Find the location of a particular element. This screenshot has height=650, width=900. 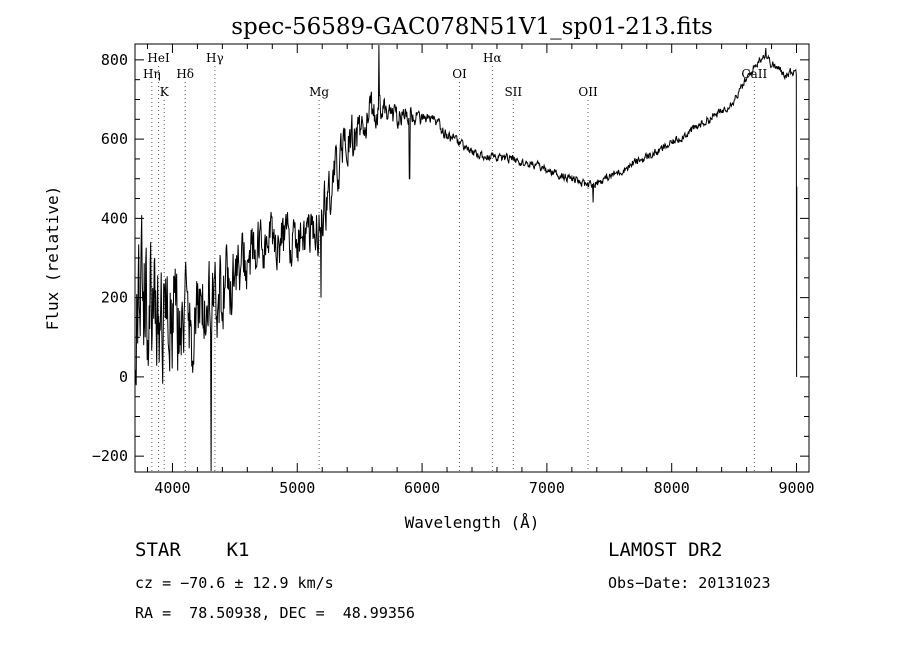

x-tick-label: 9000 is located at coordinates (796, 488).